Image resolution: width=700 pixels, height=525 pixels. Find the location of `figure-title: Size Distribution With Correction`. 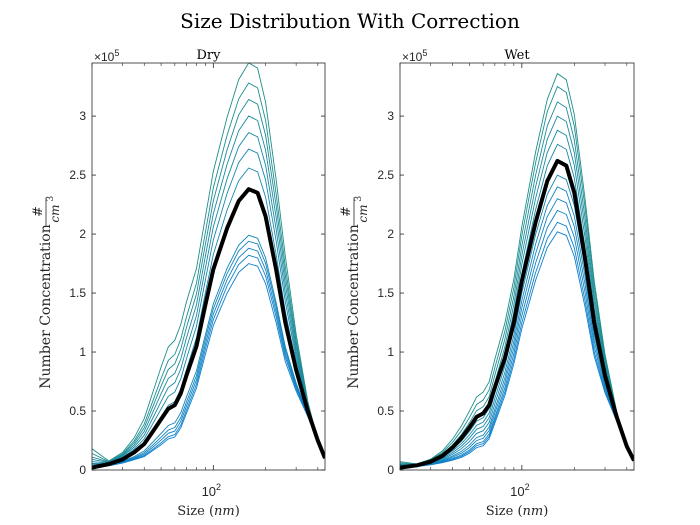

figure-title: Size Distribution With Correction is located at coordinates (350, 21).